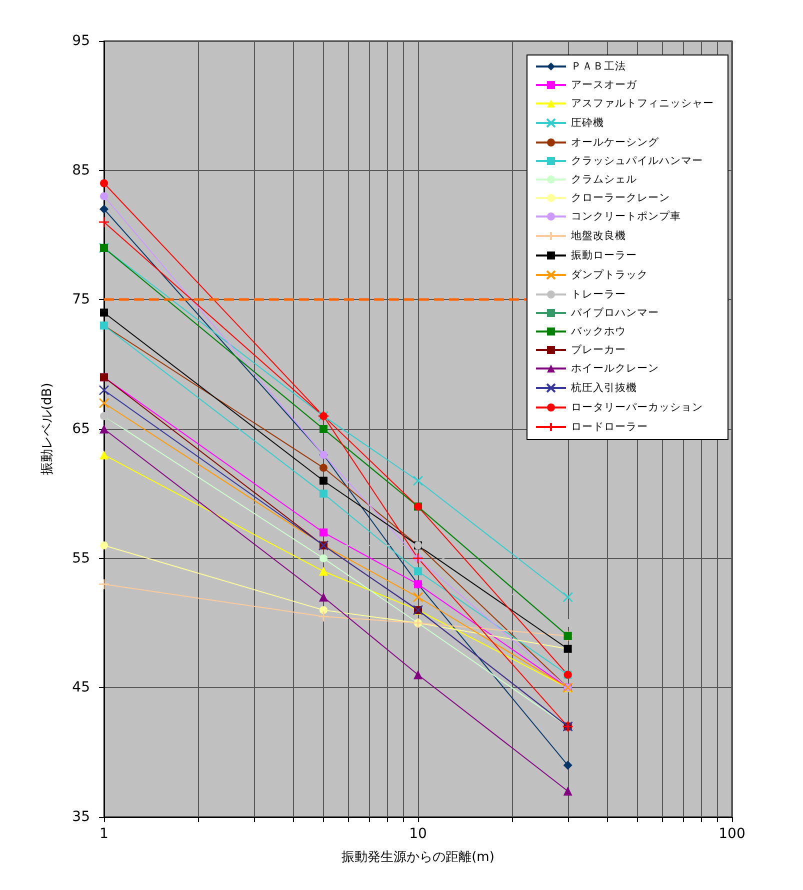 The height and width of the screenshot is (890, 803). I want to click on legend-label: ダンプトラック, so click(609, 274).